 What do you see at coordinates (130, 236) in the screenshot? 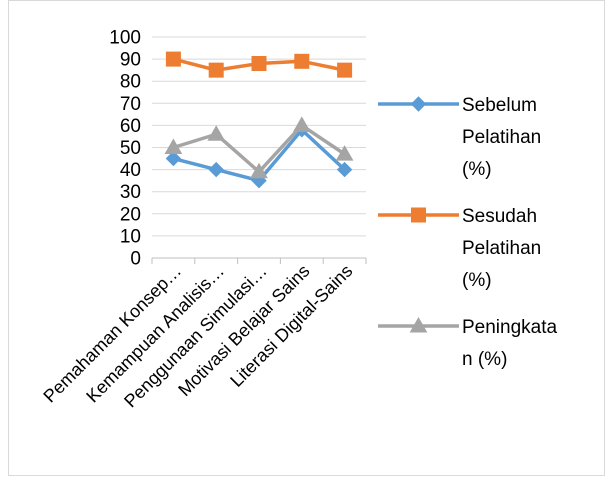
I see `y-tick-label: 10` at bounding box center [130, 236].